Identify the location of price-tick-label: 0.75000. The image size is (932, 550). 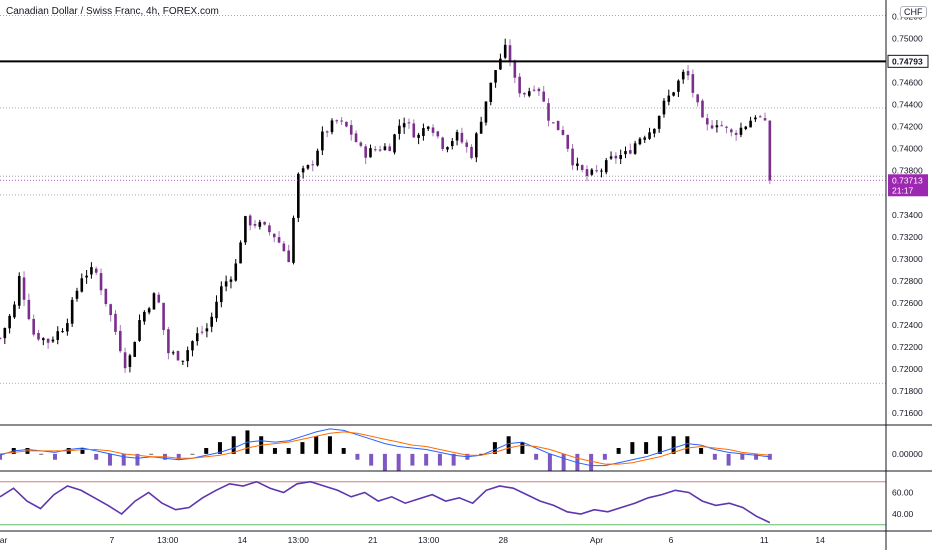
(907, 39).